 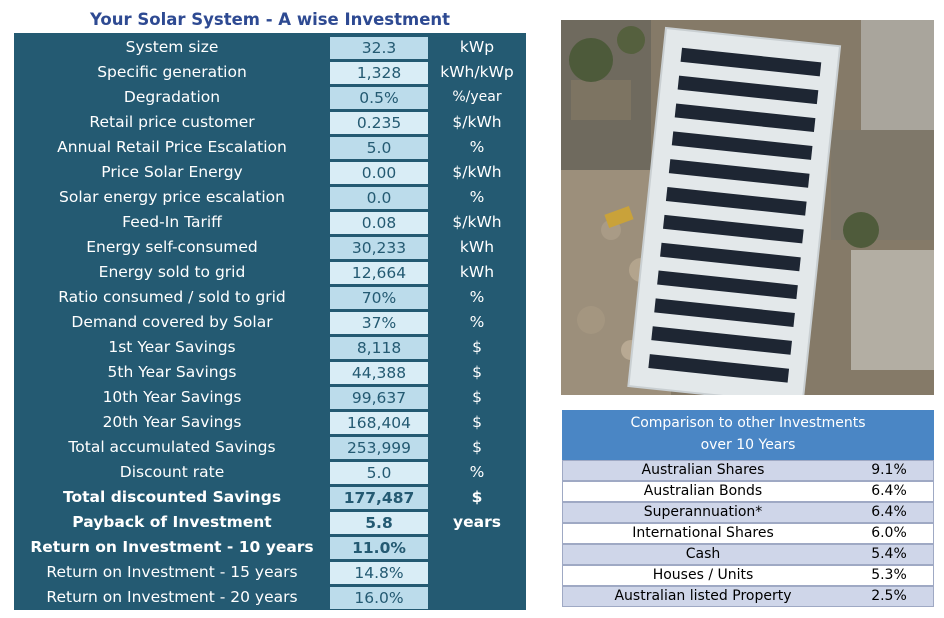 What do you see at coordinates (379, 498) in the screenshot?
I see `row-value: 177,487` at bounding box center [379, 498].